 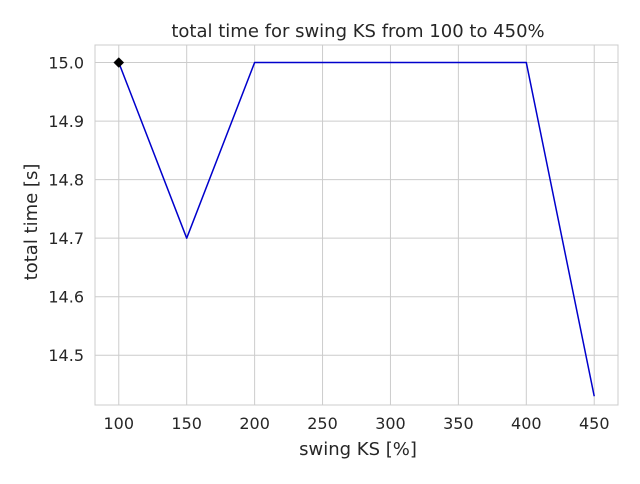 What do you see at coordinates (119, 62) in the screenshot?
I see `highlight-marker` at bounding box center [119, 62].